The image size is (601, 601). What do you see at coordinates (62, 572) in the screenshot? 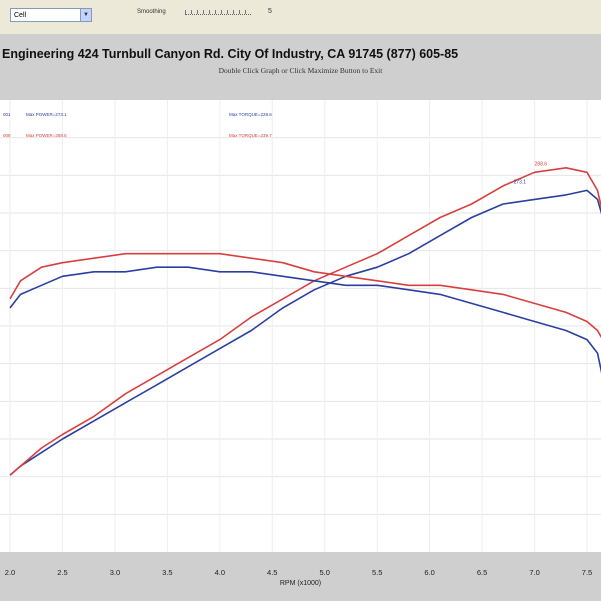
I see `x-tick-label: 2.5` at bounding box center [62, 572].